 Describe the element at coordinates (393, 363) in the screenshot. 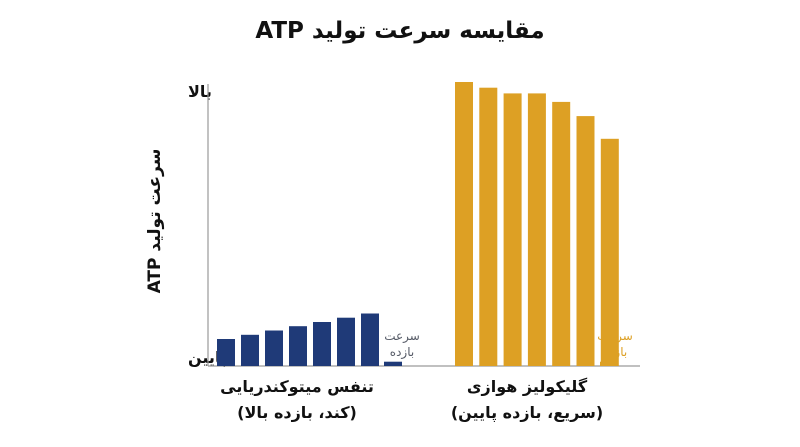

I see `group-1-yield-bar` at that location.